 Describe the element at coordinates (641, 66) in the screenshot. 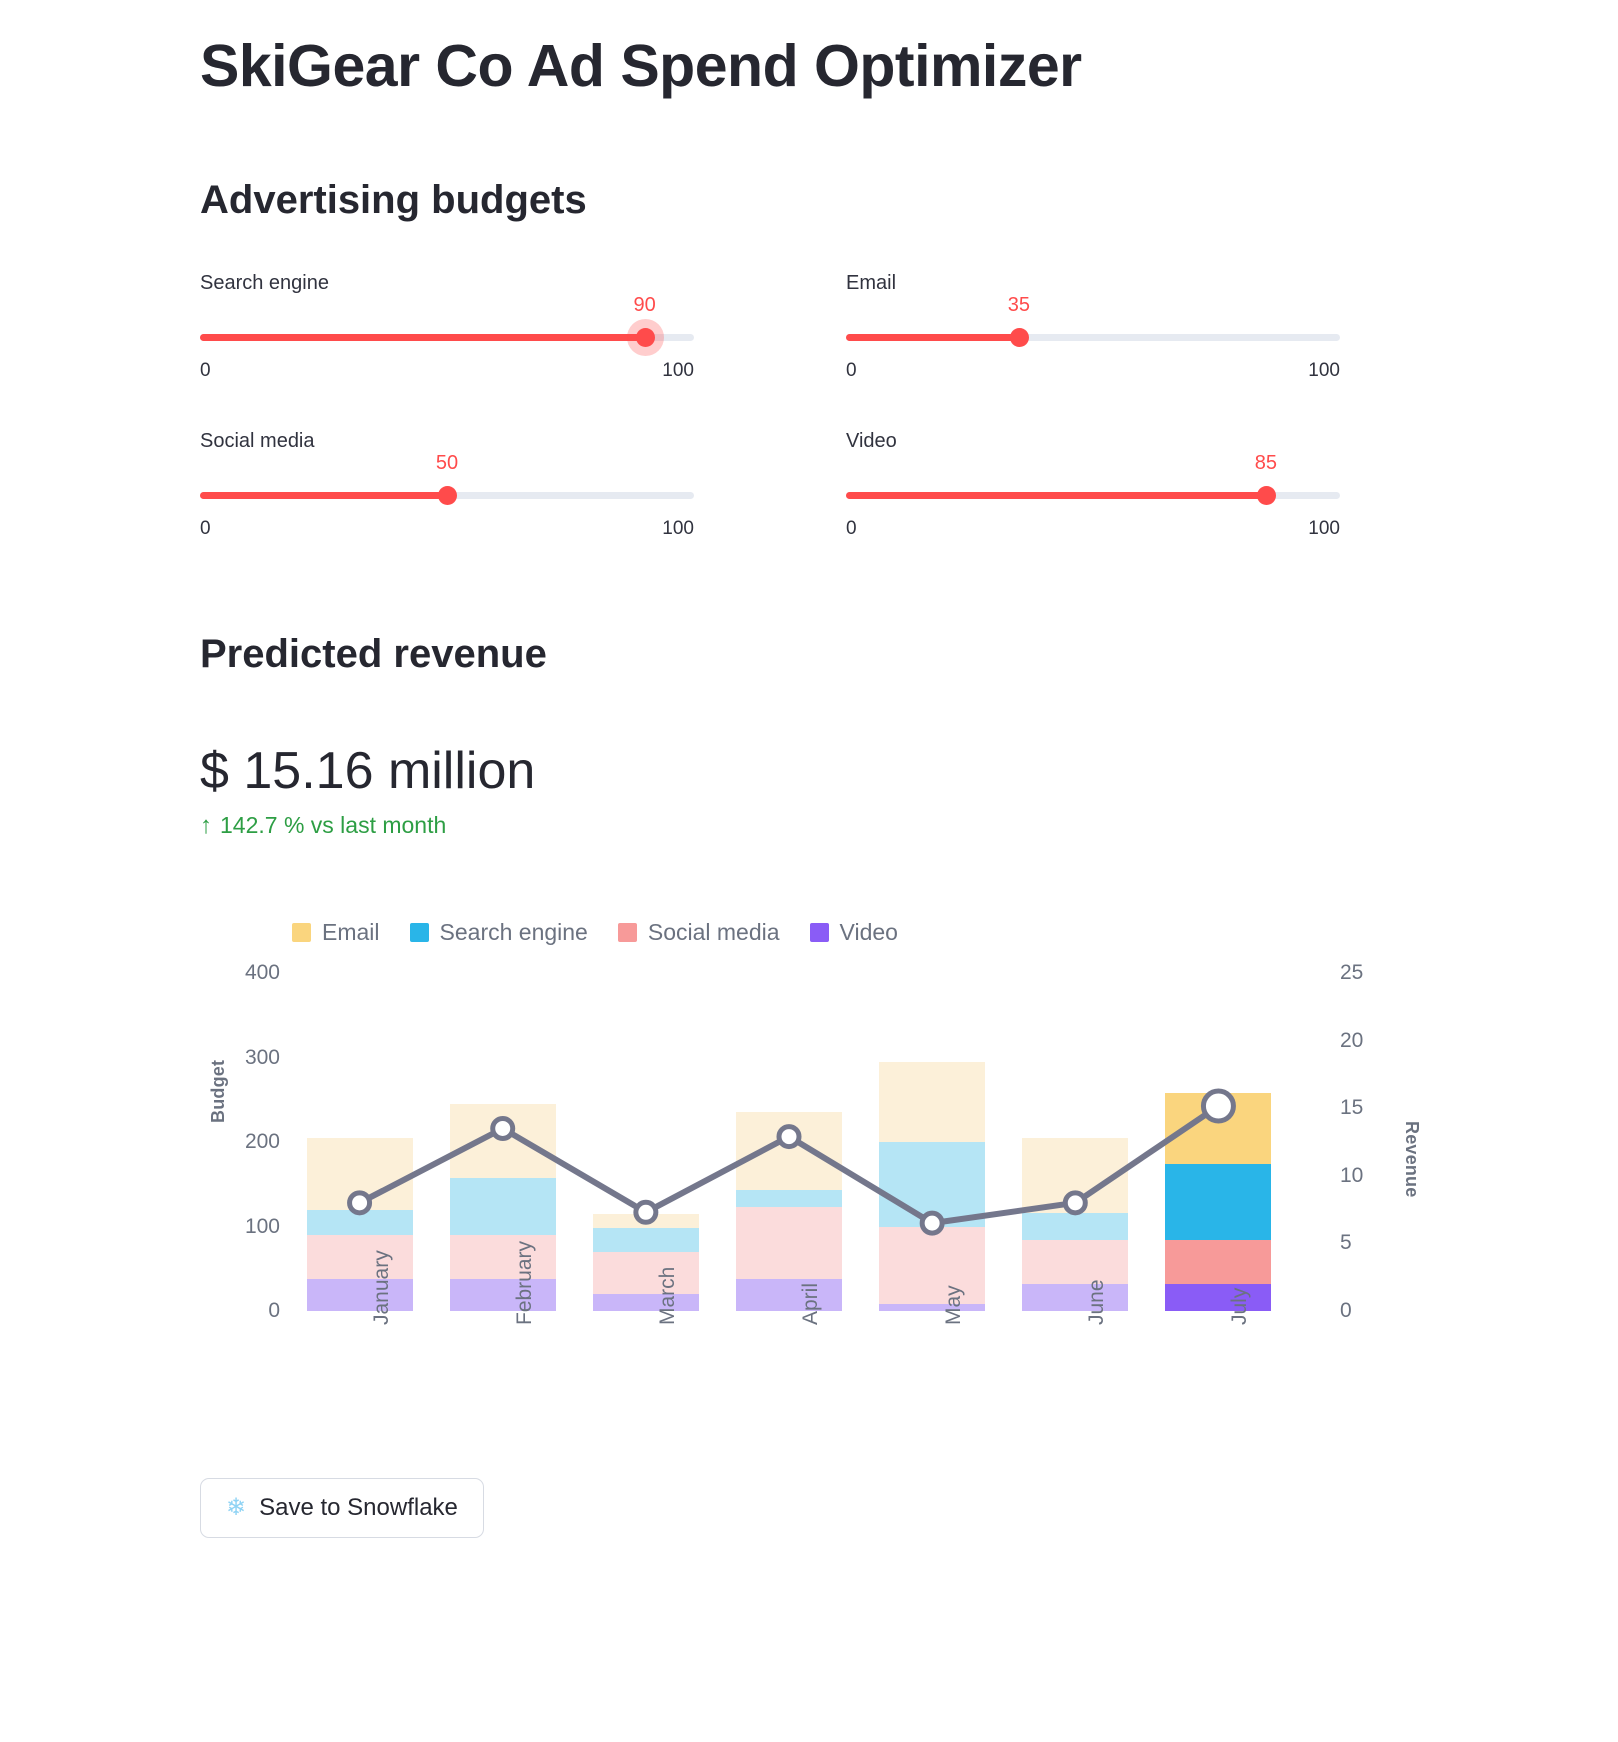

I see `page-title: SkiGear Co Ad Spend Optimizer` at that location.